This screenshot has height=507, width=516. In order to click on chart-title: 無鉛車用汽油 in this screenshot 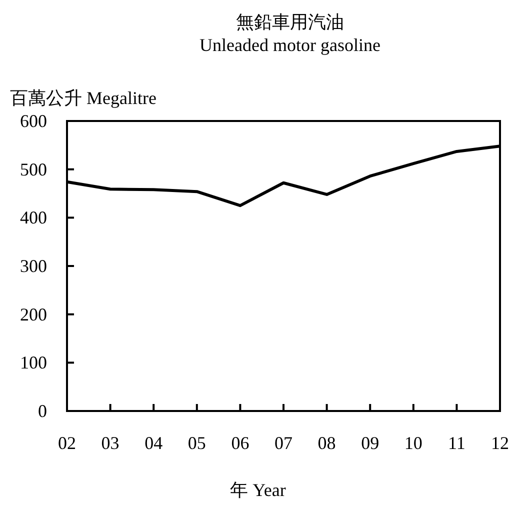, I will do `click(290, 22)`.